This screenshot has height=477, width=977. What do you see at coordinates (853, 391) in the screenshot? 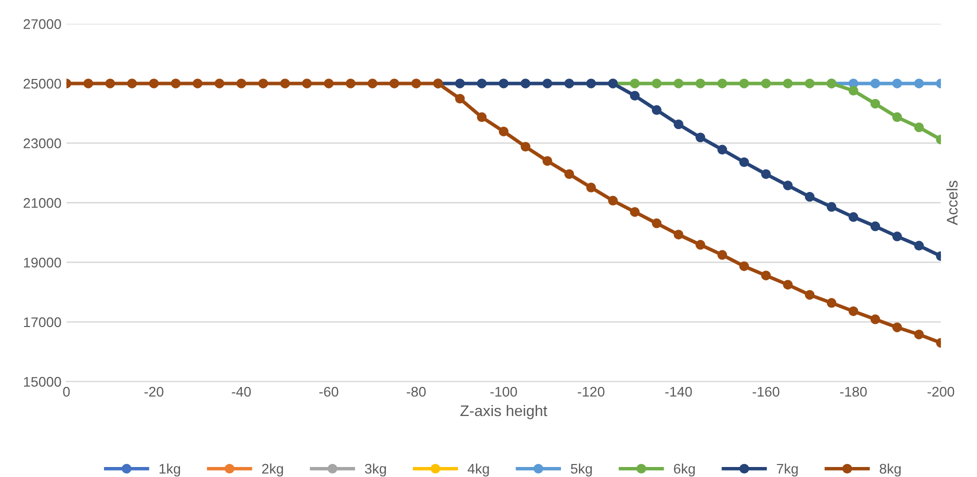
I see `x-tick-label: -180` at bounding box center [853, 391].